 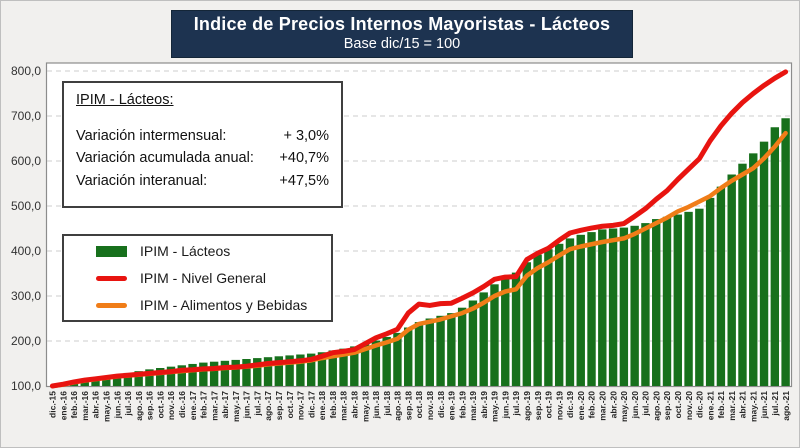 I want to click on svg-text: may.-21, so click(x=753, y=406).